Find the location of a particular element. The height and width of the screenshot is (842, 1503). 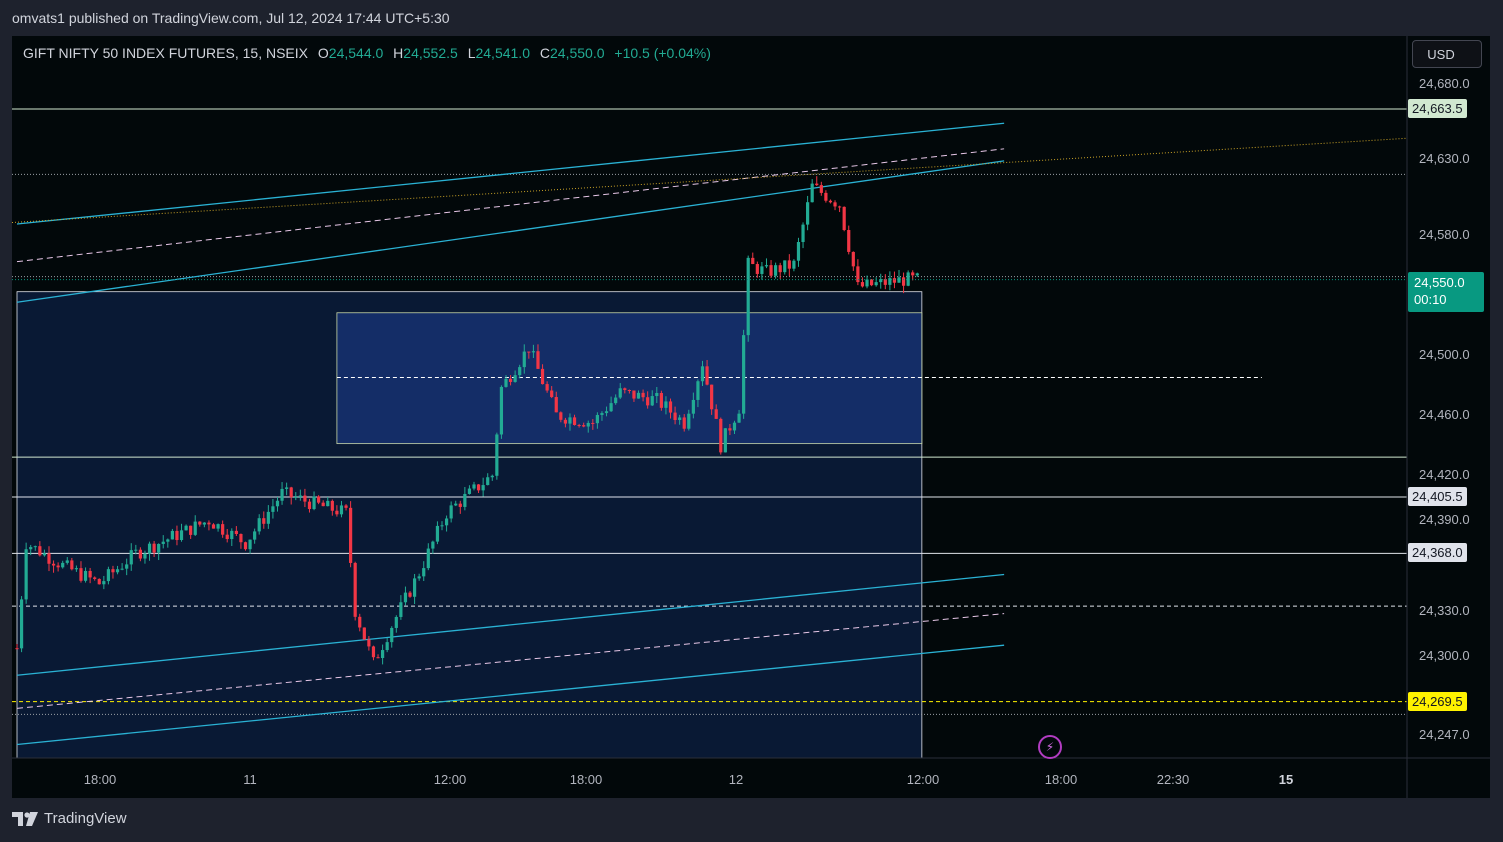

price-tick-label: 24,580.0 is located at coordinates (1444, 234).